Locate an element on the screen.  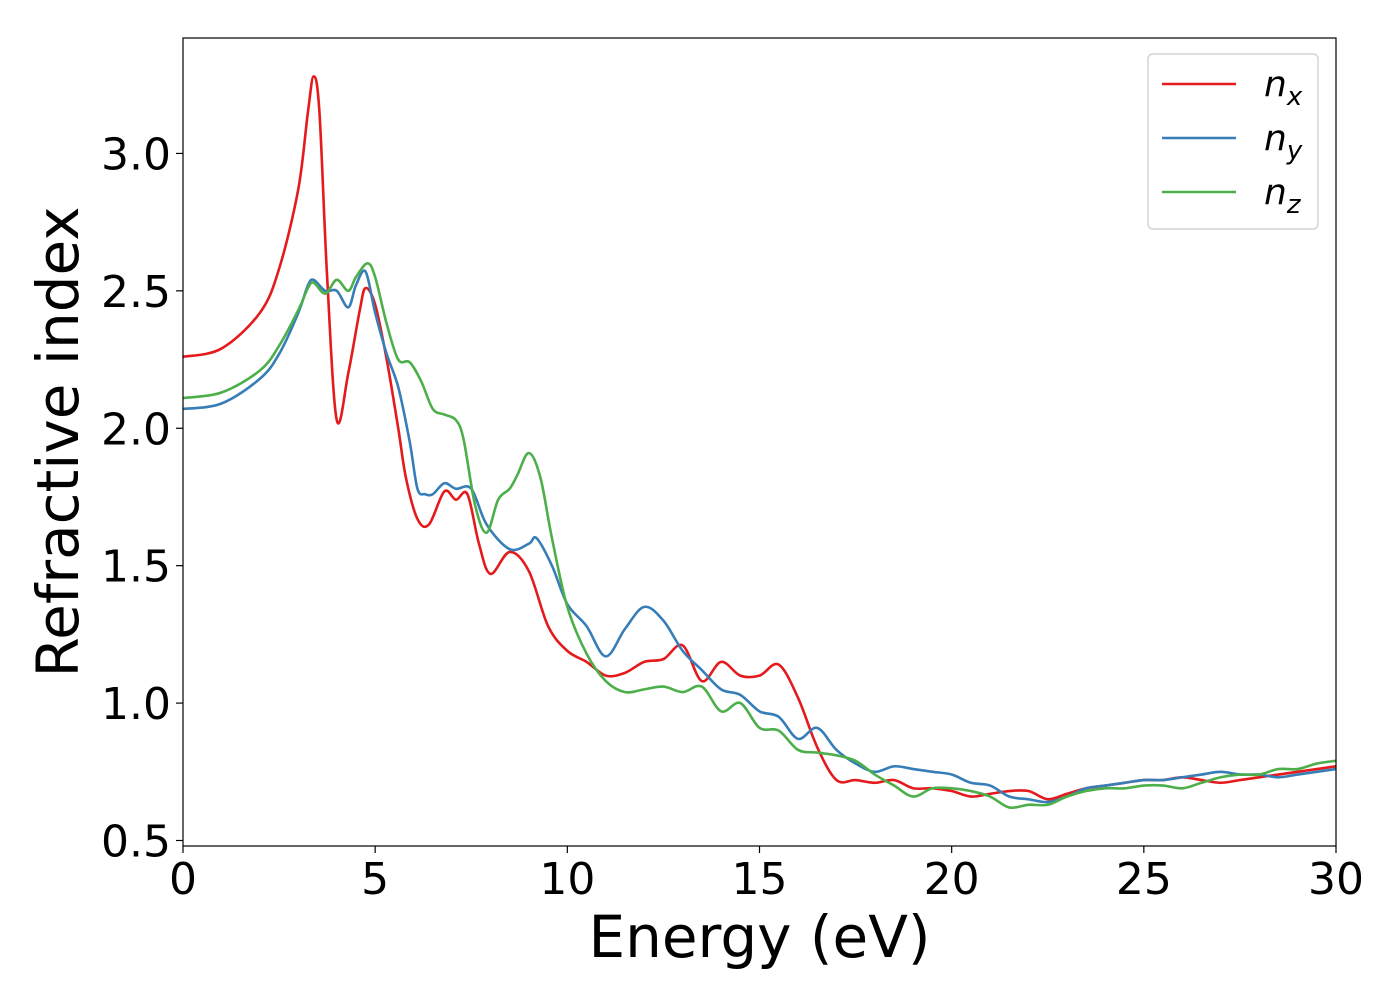
y-tick-label: 1.5 is located at coordinates (136, 567).